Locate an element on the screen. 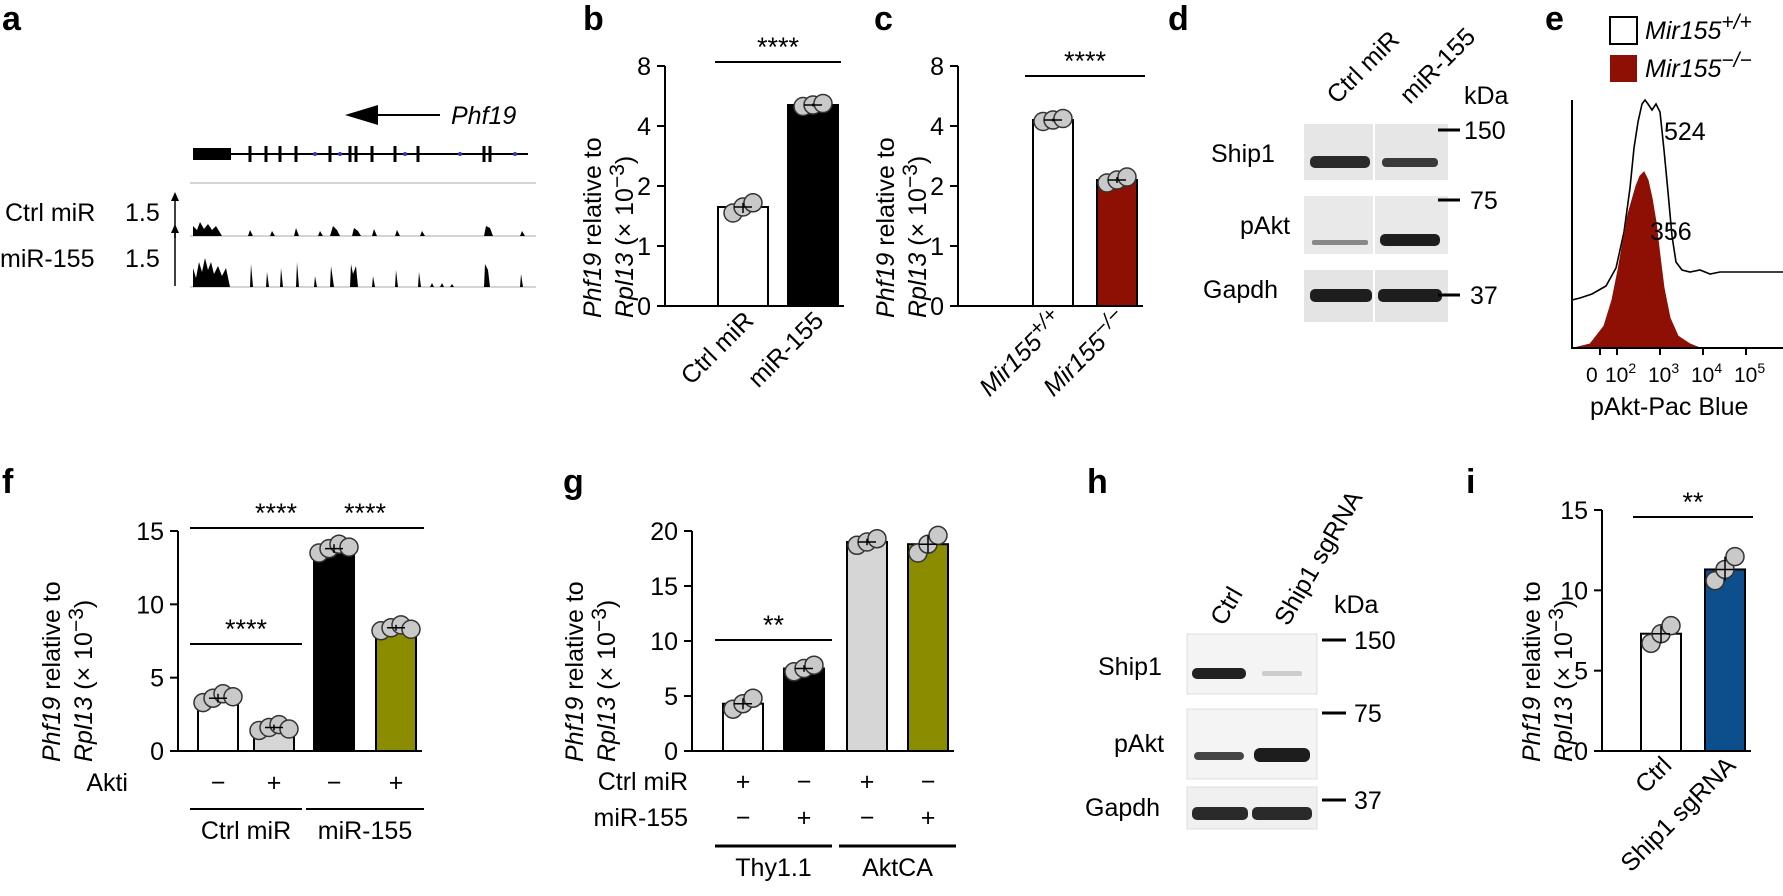 Image resolution: width=1783 pixels, height=896 pixels. gene-name: Phf19 is located at coordinates (483, 116).